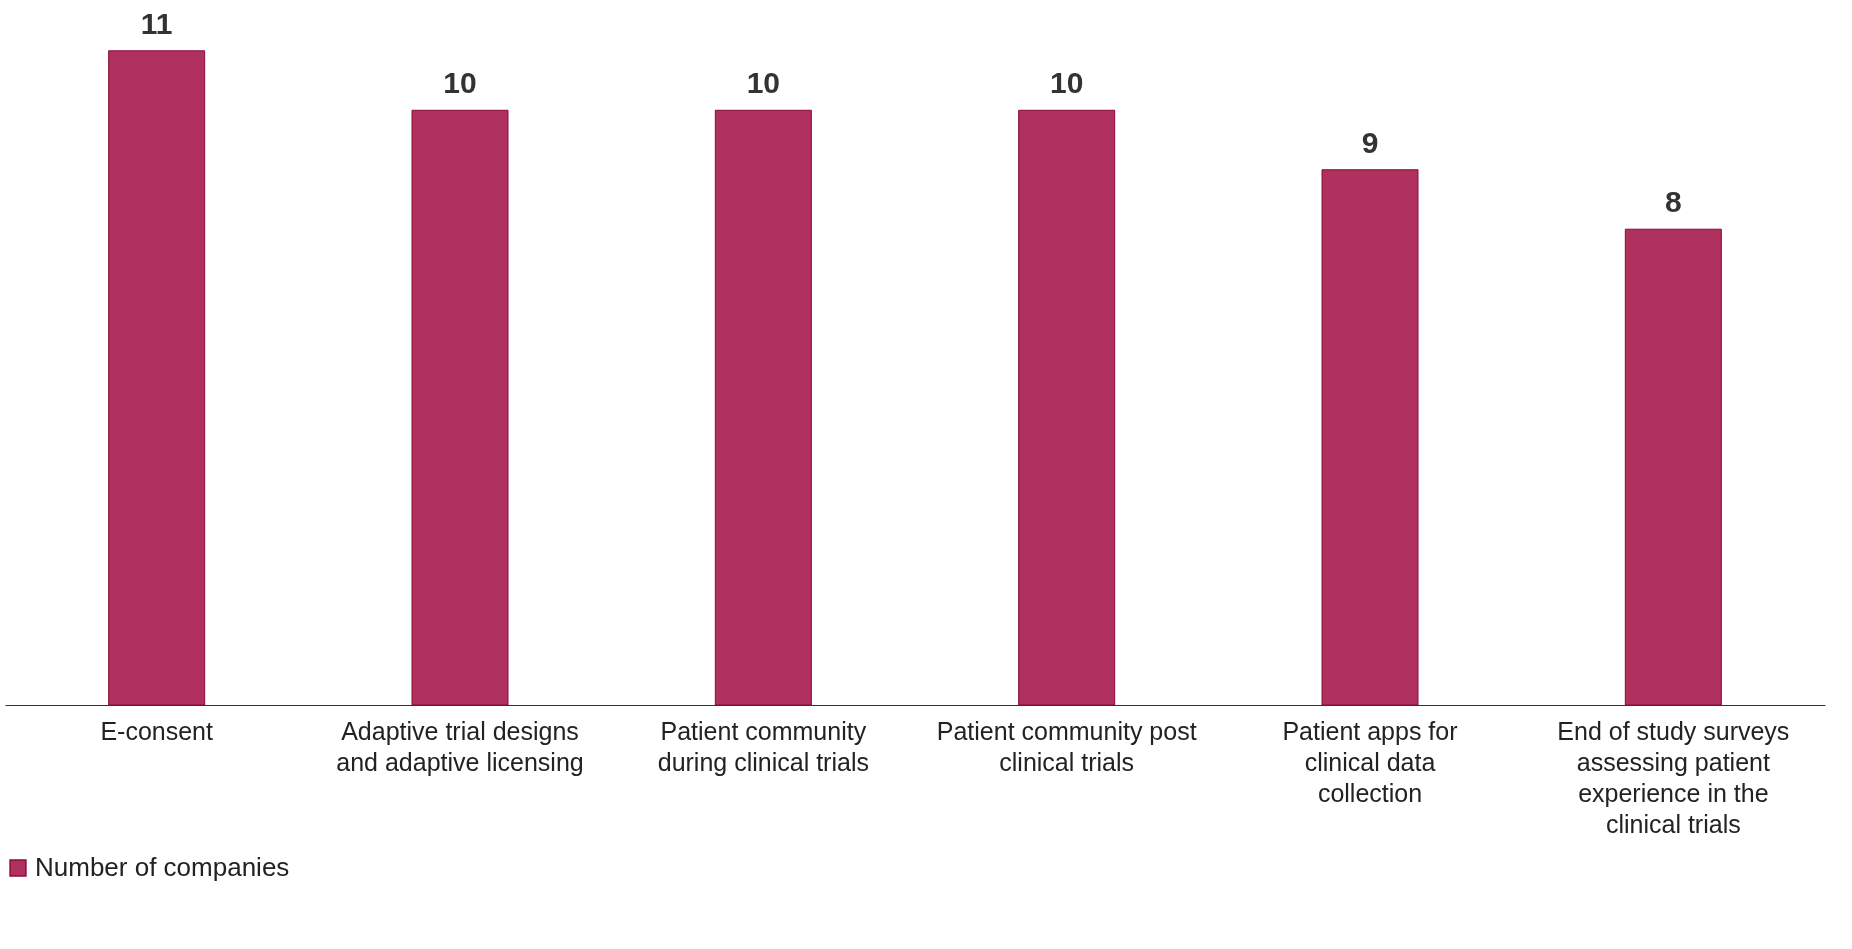 The height and width of the screenshot is (949, 1852). What do you see at coordinates (1673, 202) in the screenshot?
I see `data-label: 8` at bounding box center [1673, 202].